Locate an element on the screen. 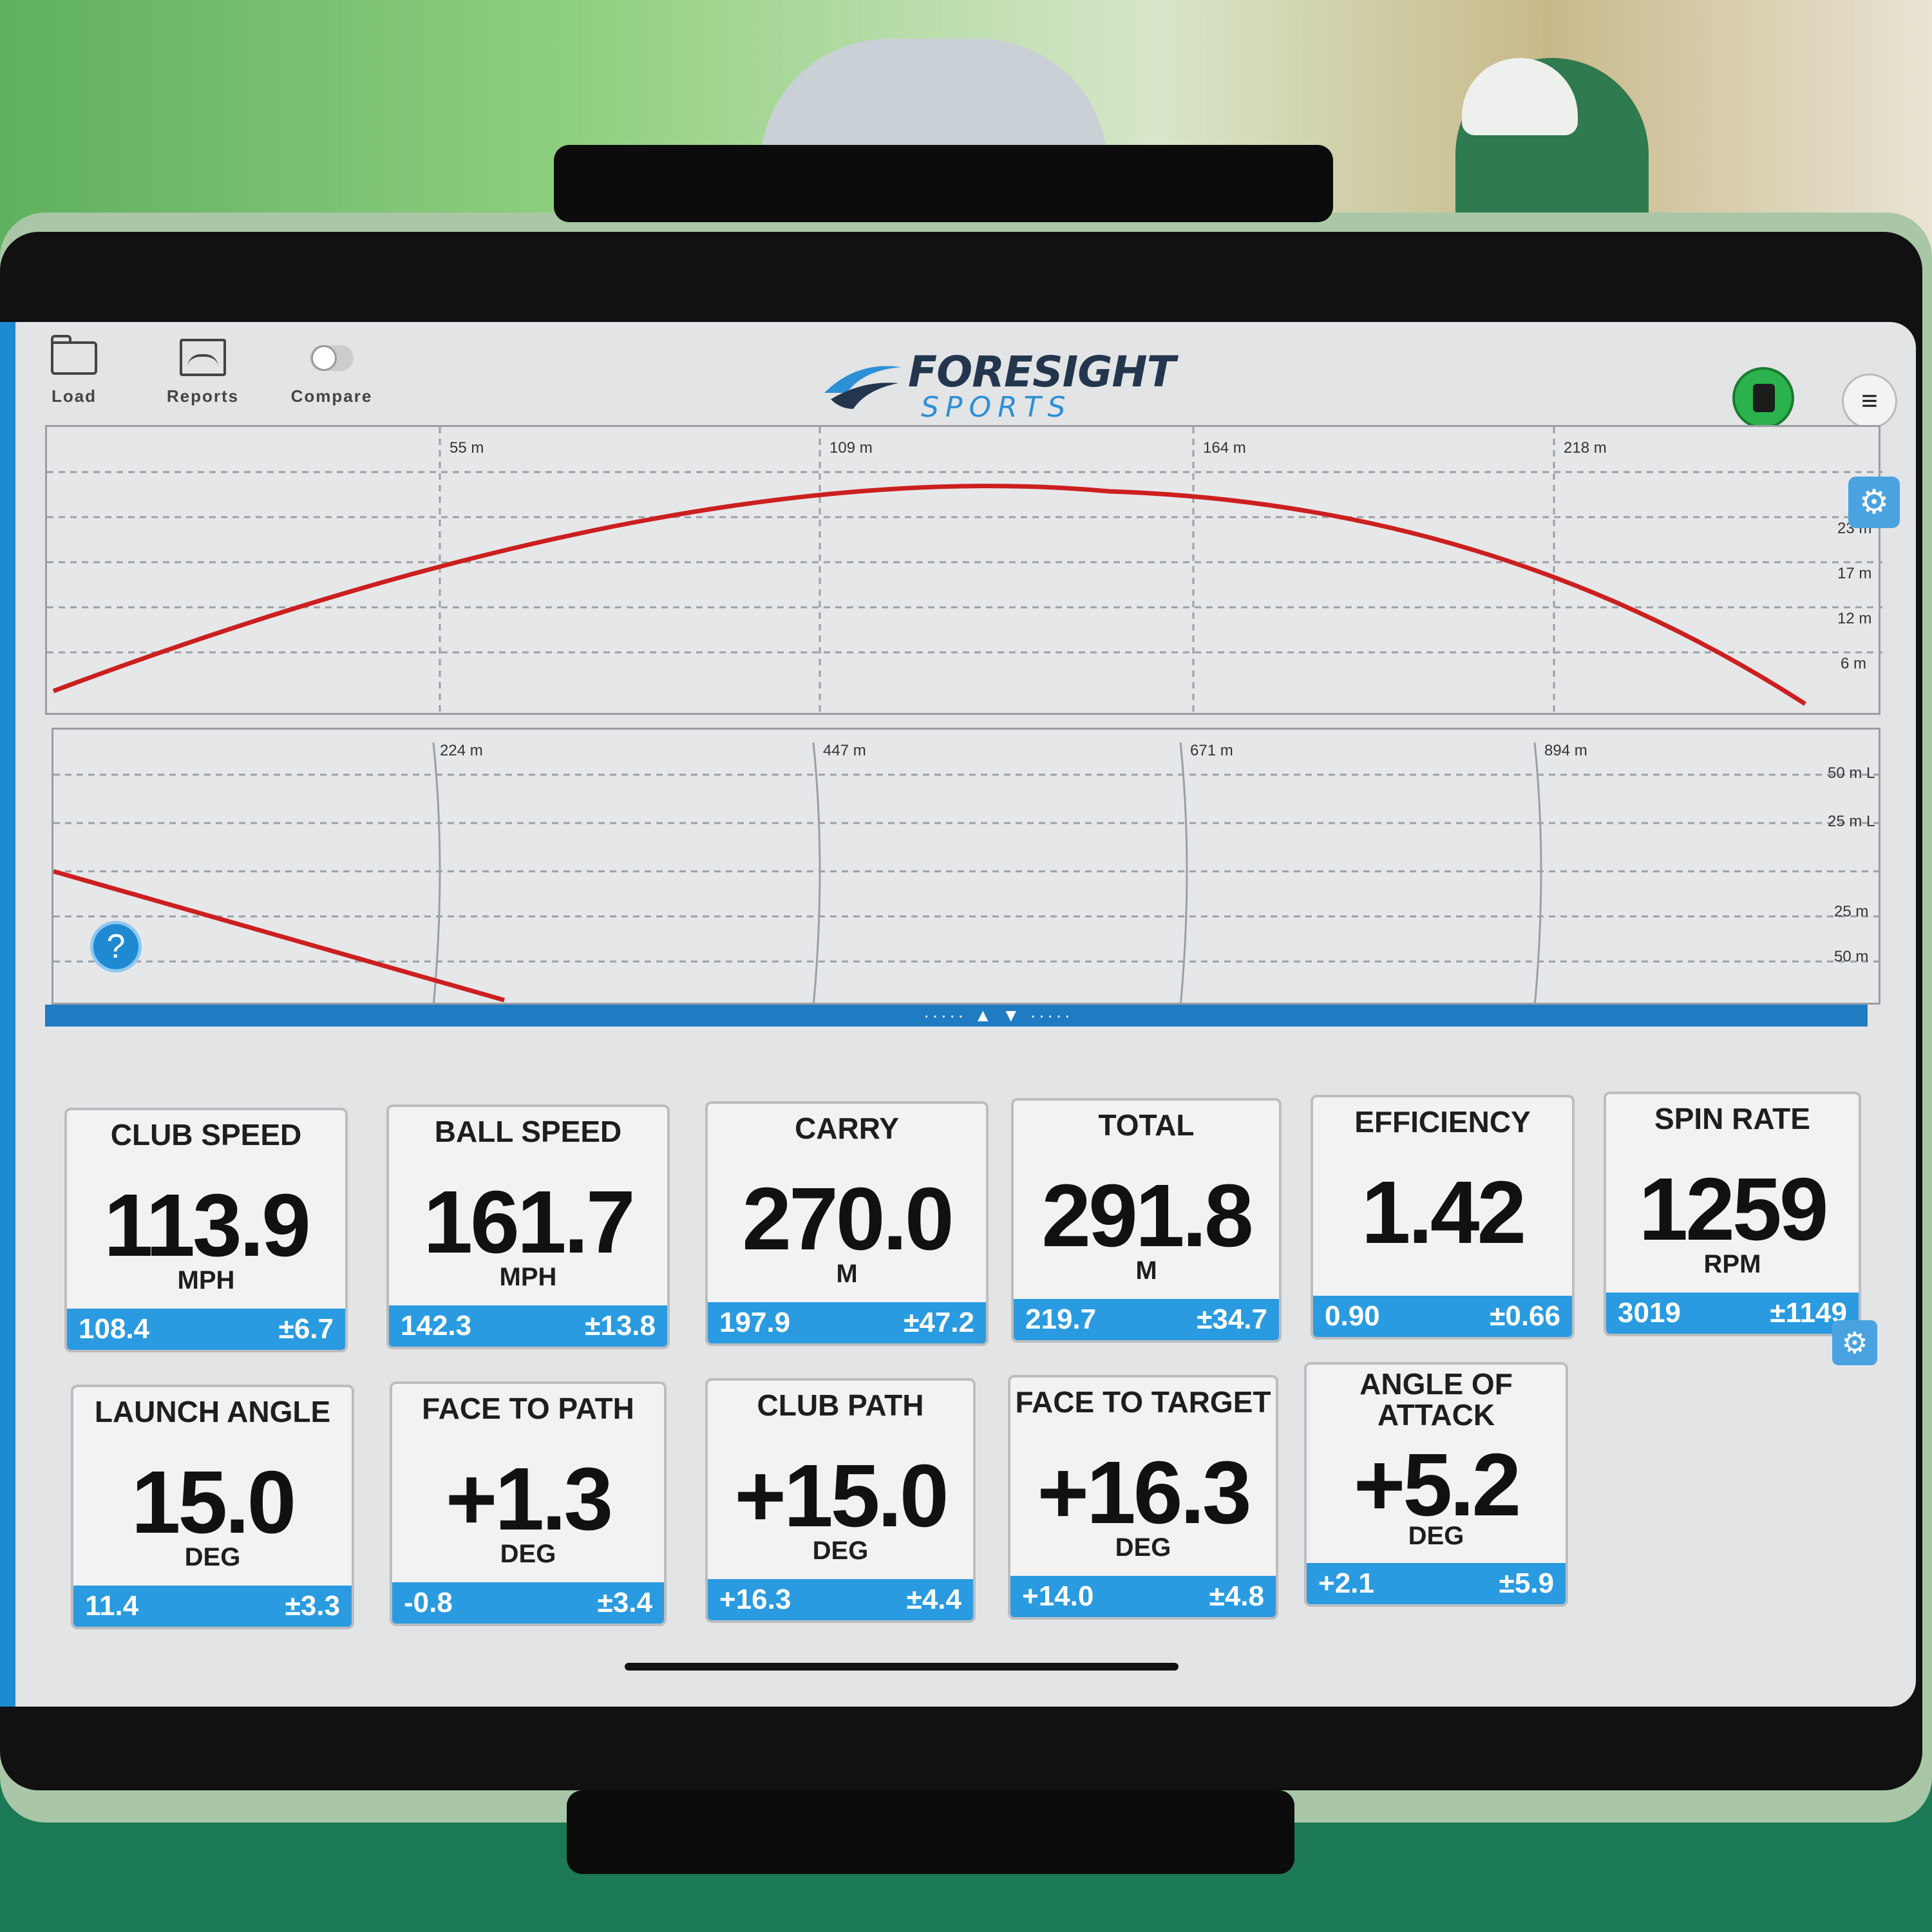 This screenshot has height=1932, width=1932. brand-sub: SPORTS is located at coordinates (997, 407).